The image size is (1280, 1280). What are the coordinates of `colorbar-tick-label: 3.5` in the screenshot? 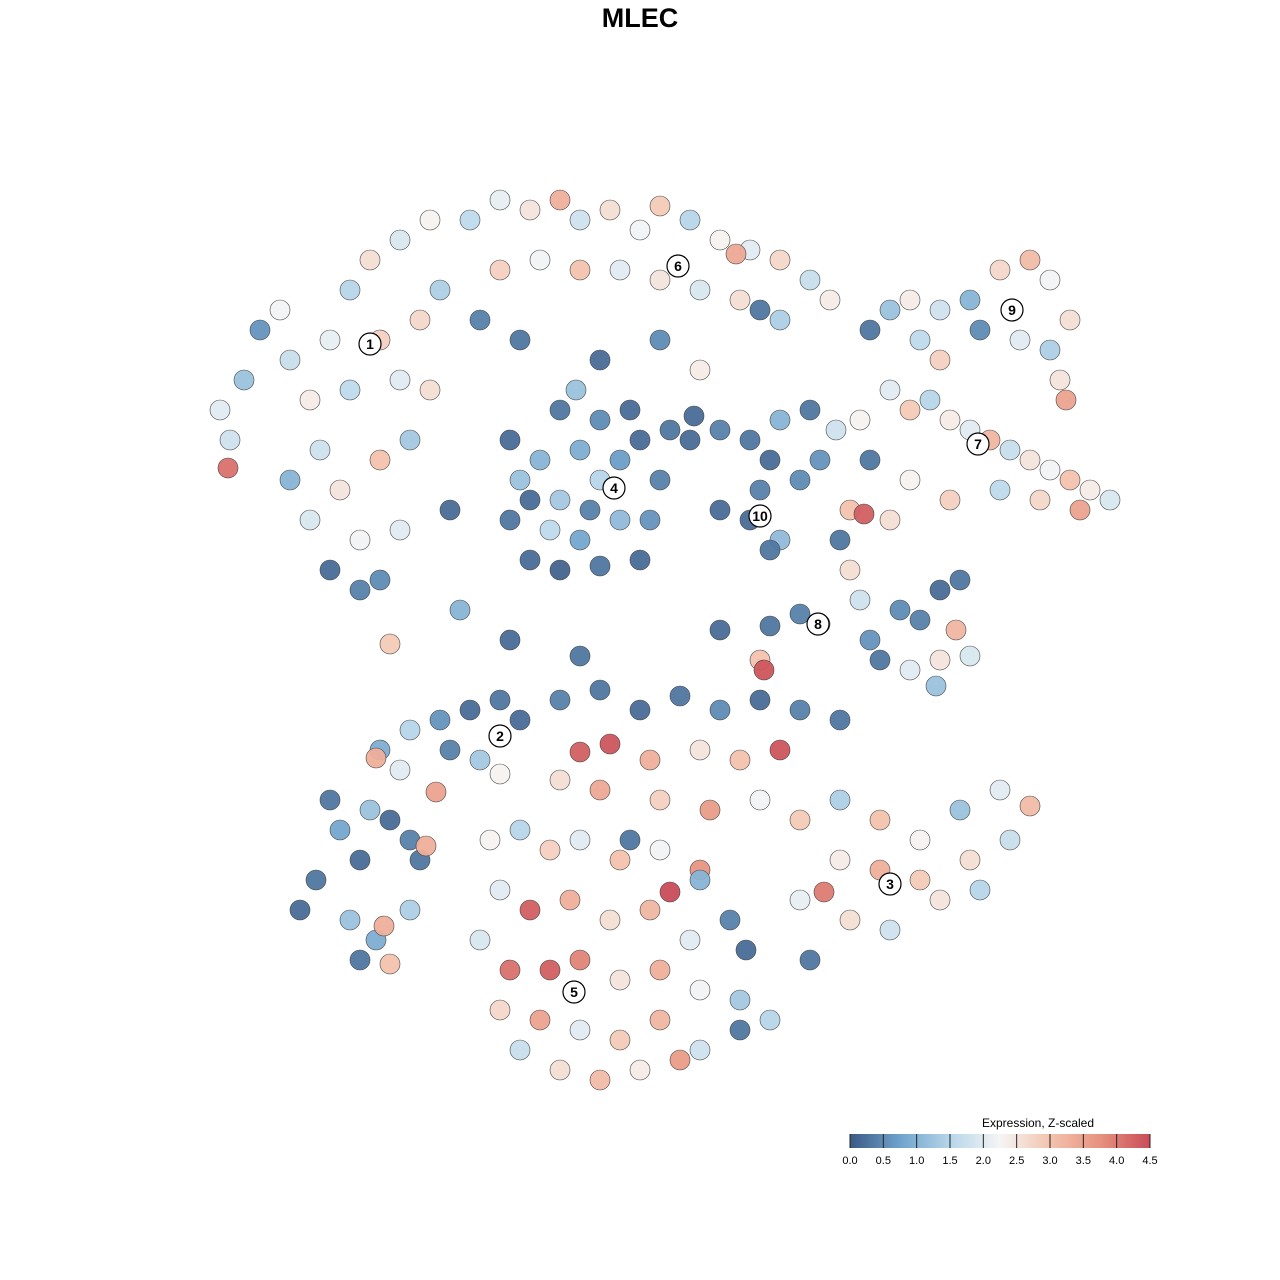 It's located at (1083, 1161).